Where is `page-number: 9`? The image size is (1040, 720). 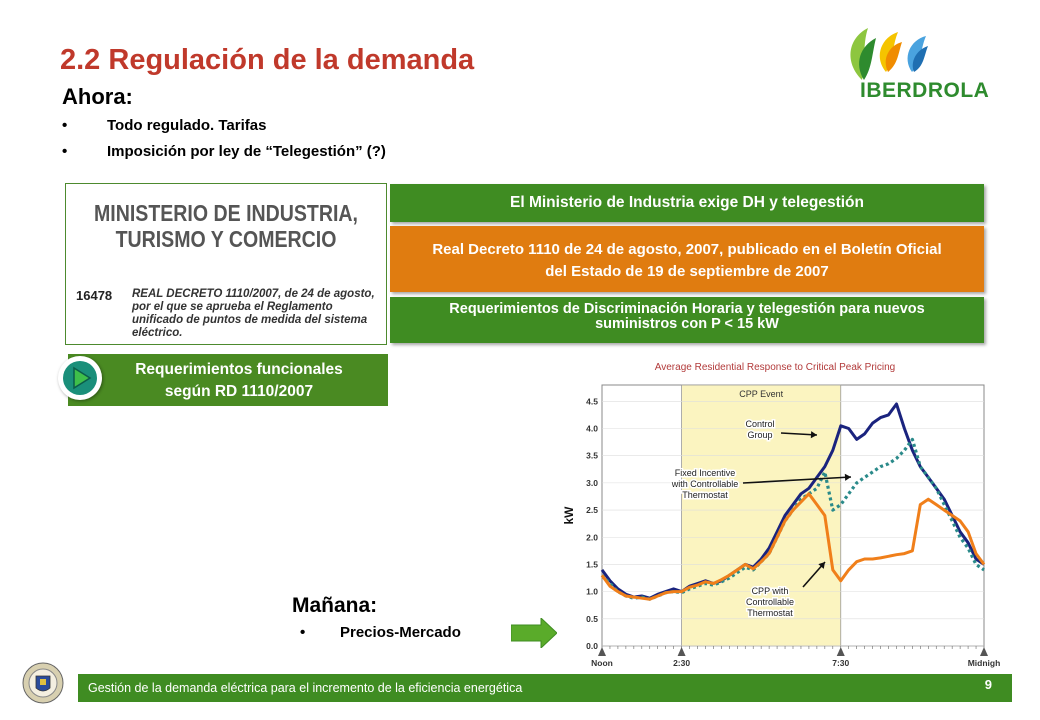 page-number: 9 is located at coordinates (988, 684).